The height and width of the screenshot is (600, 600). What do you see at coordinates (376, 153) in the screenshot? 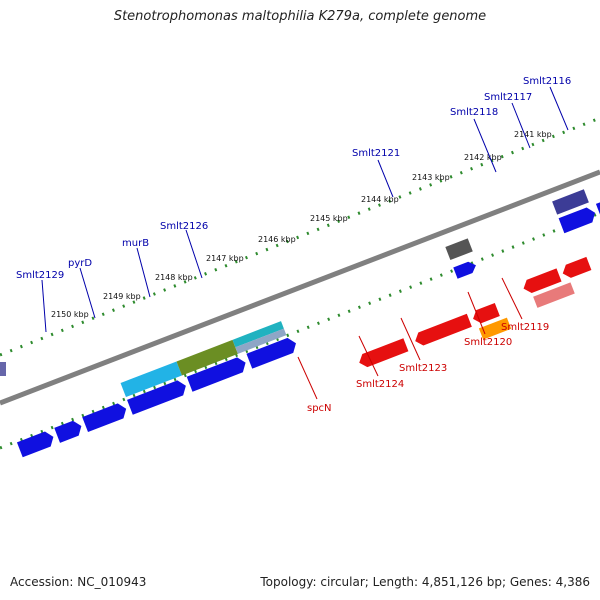
I see `gene-label-smlt2121: Smlt2121` at bounding box center [376, 153].